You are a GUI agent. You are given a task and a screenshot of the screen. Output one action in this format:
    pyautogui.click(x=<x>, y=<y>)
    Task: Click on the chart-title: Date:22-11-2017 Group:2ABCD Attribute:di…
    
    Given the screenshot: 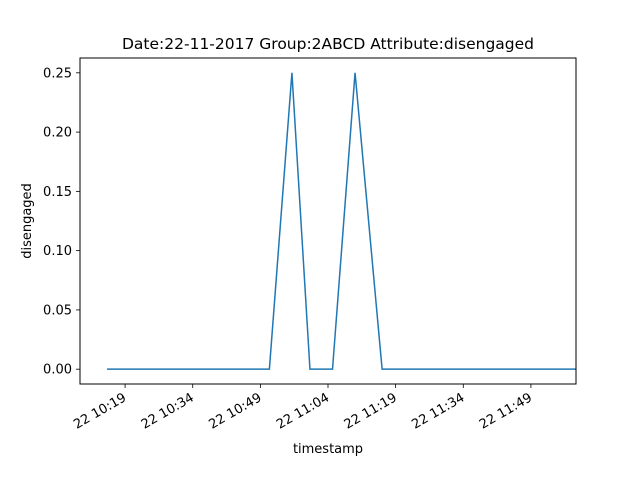 What is the action you would take?
    pyautogui.click(x=328, y=44)
    